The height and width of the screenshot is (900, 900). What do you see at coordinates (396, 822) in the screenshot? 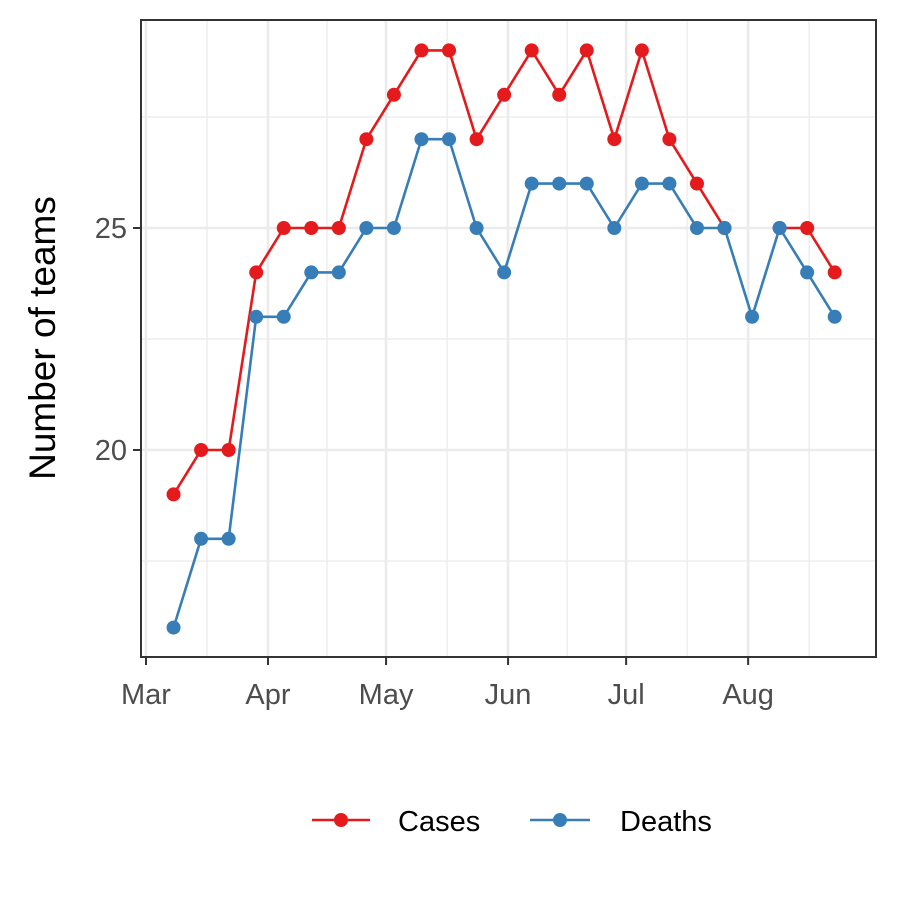
I see `legend-item-cases: Cases` at bounding box center [396, 822].